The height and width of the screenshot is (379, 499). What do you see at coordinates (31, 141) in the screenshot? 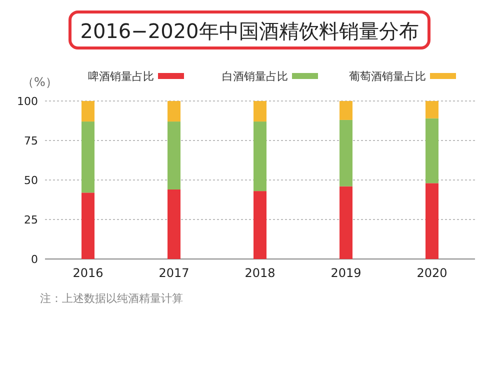
I see `y-tick-label: 75` at bounding box center [31, 141].